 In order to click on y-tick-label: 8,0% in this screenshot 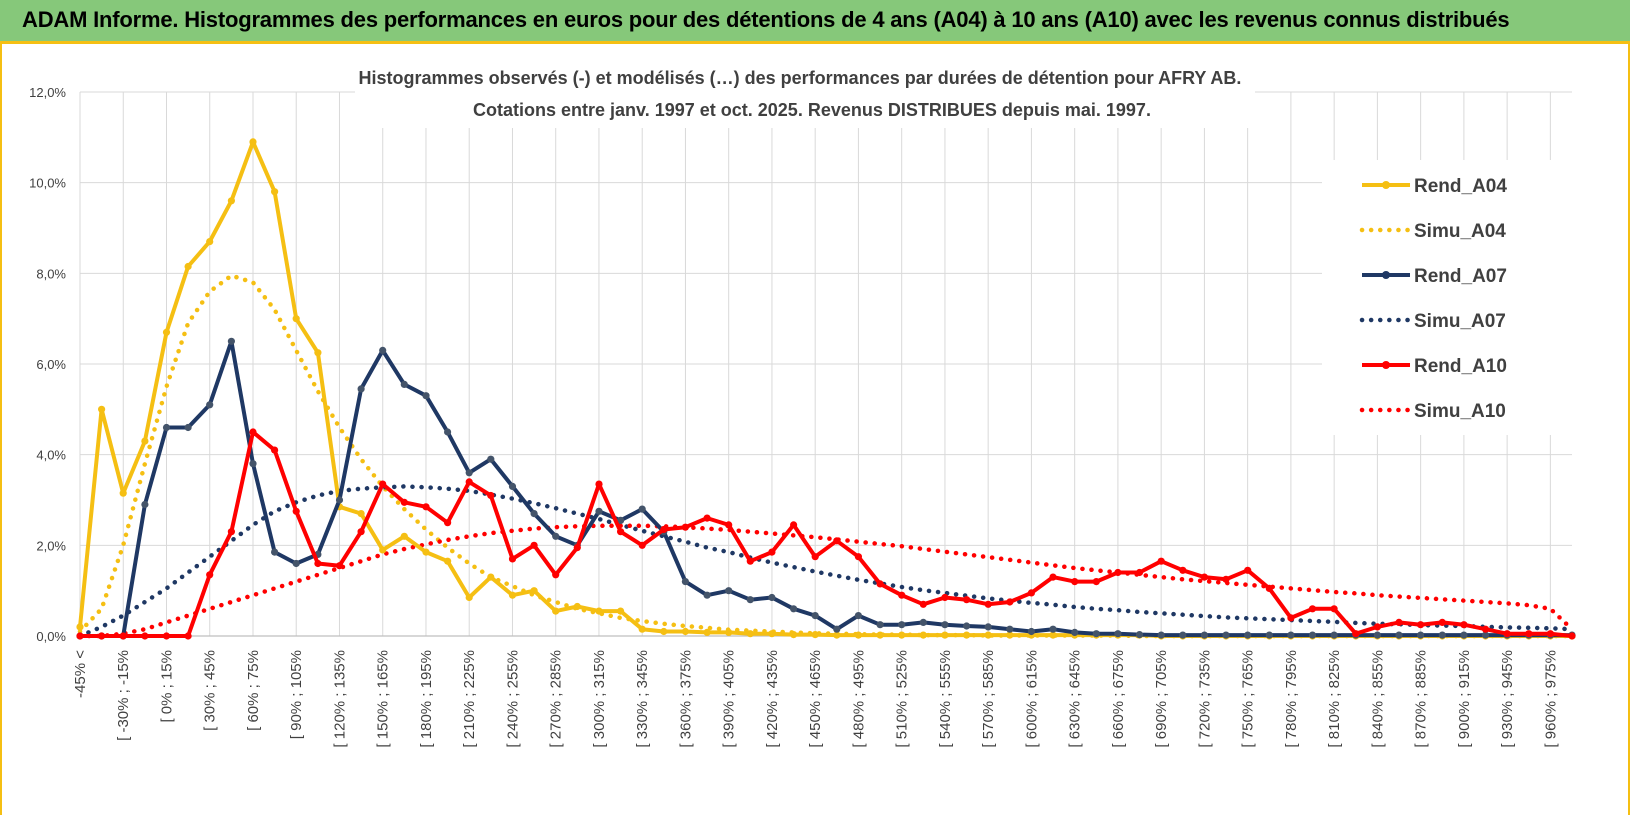, I will do `click(51, 273)`.